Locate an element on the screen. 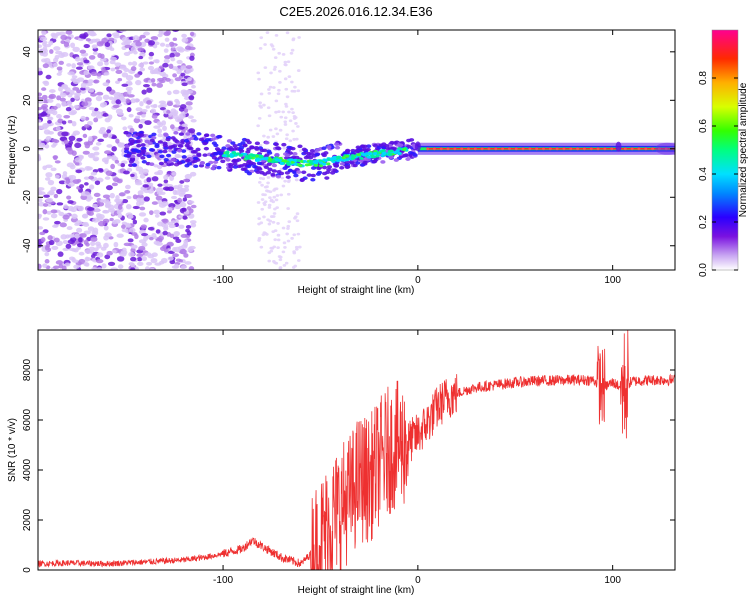  snr-x-label: Height of straight line (km) is located at coordinates (356, 590).